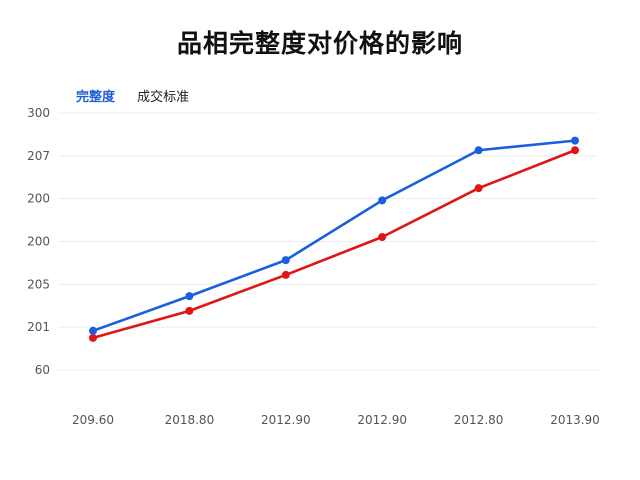 The height and width of the screenshot is (480, 640). Describe the element at coordinates (38, 327) in the screenshot. I see `y-tick-label: 201` at that location.